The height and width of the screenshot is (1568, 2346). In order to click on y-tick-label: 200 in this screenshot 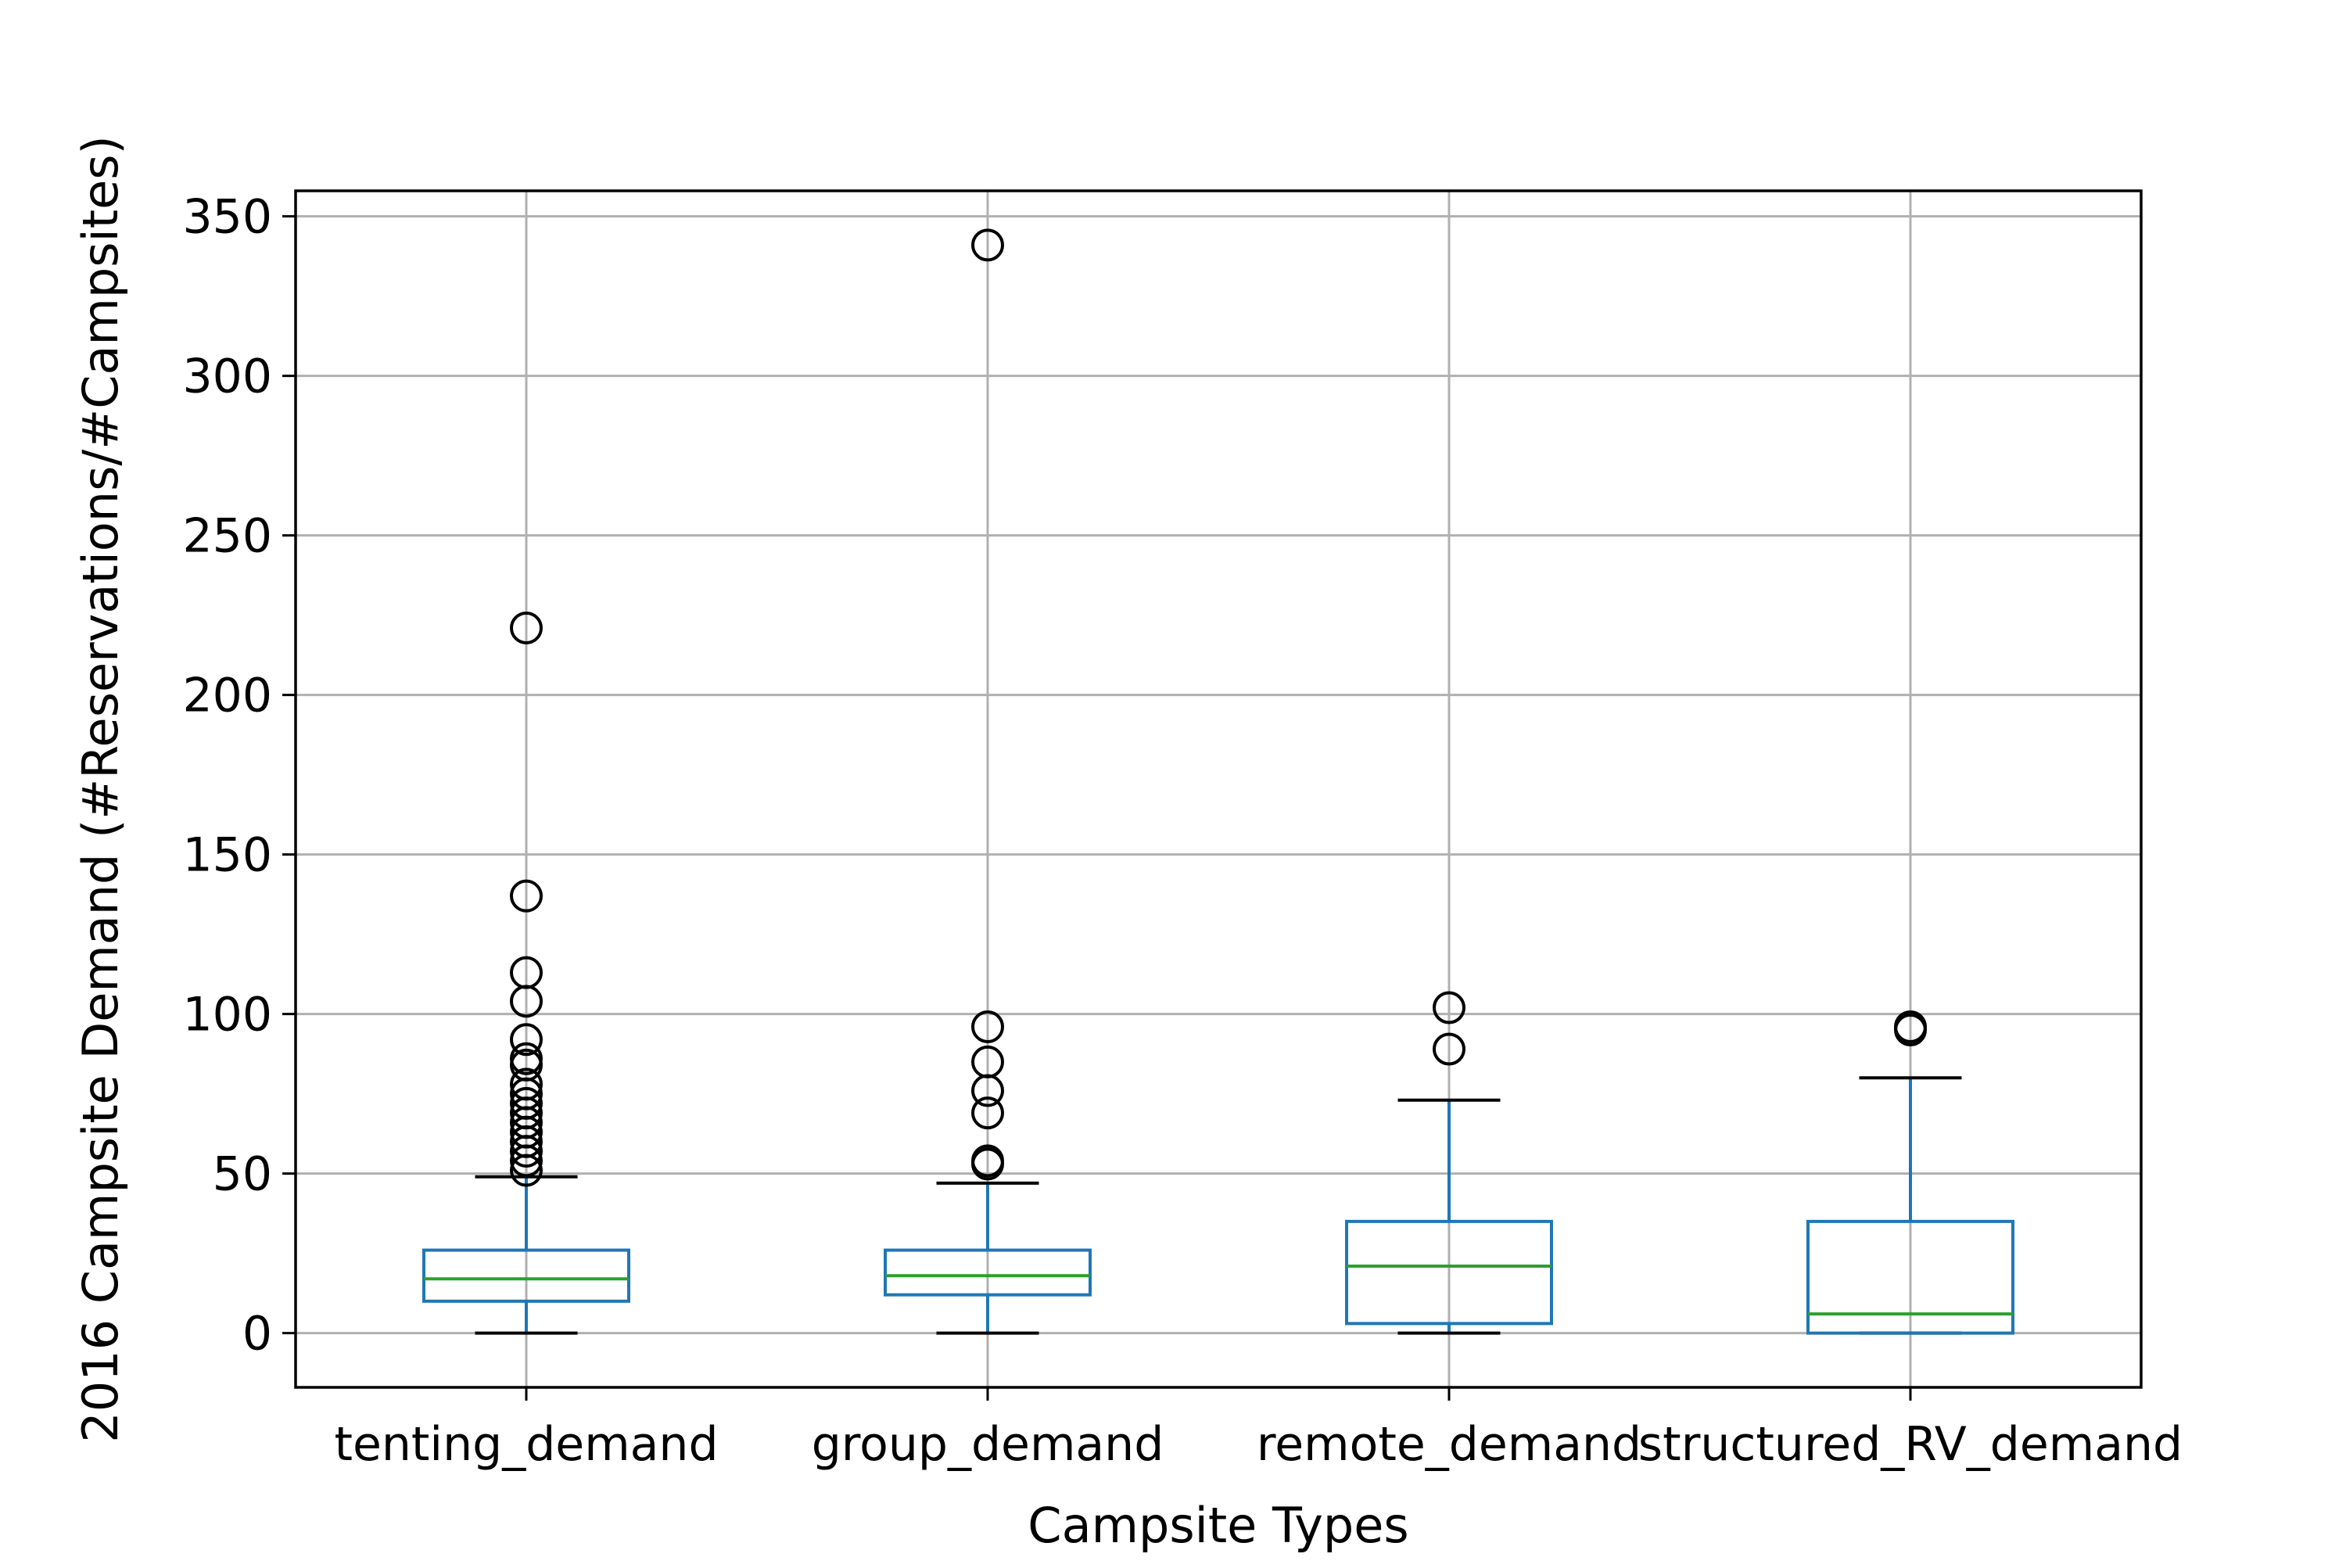, I will do `click(227, 696)`.